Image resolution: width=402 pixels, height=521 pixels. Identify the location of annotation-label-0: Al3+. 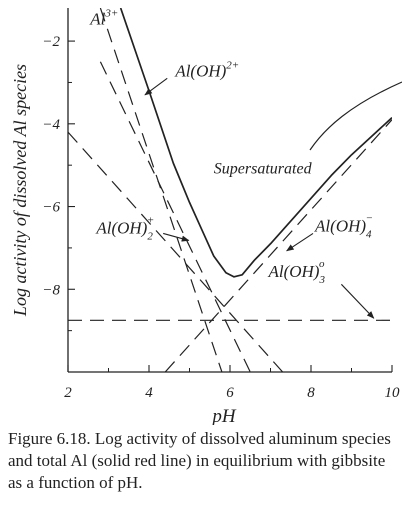
(103, 18).